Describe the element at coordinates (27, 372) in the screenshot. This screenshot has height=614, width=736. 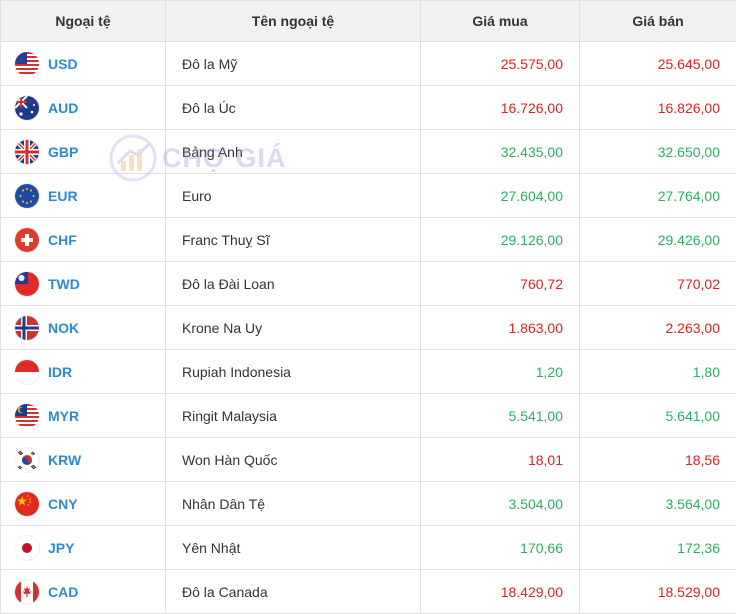
I see `id-flag-icon` at that location.